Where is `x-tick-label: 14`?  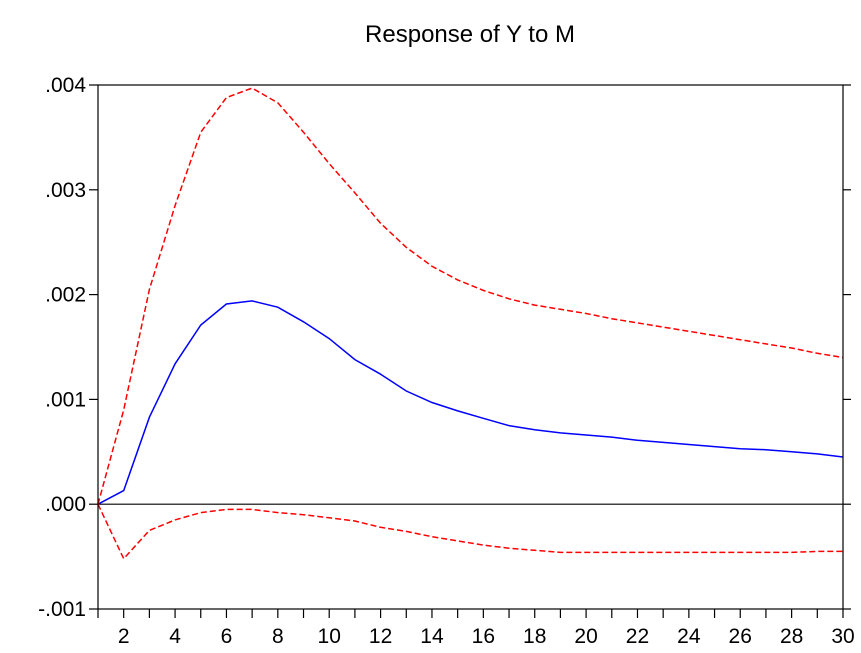 x-tick-label: 14 is located at coordinates (432, 636).